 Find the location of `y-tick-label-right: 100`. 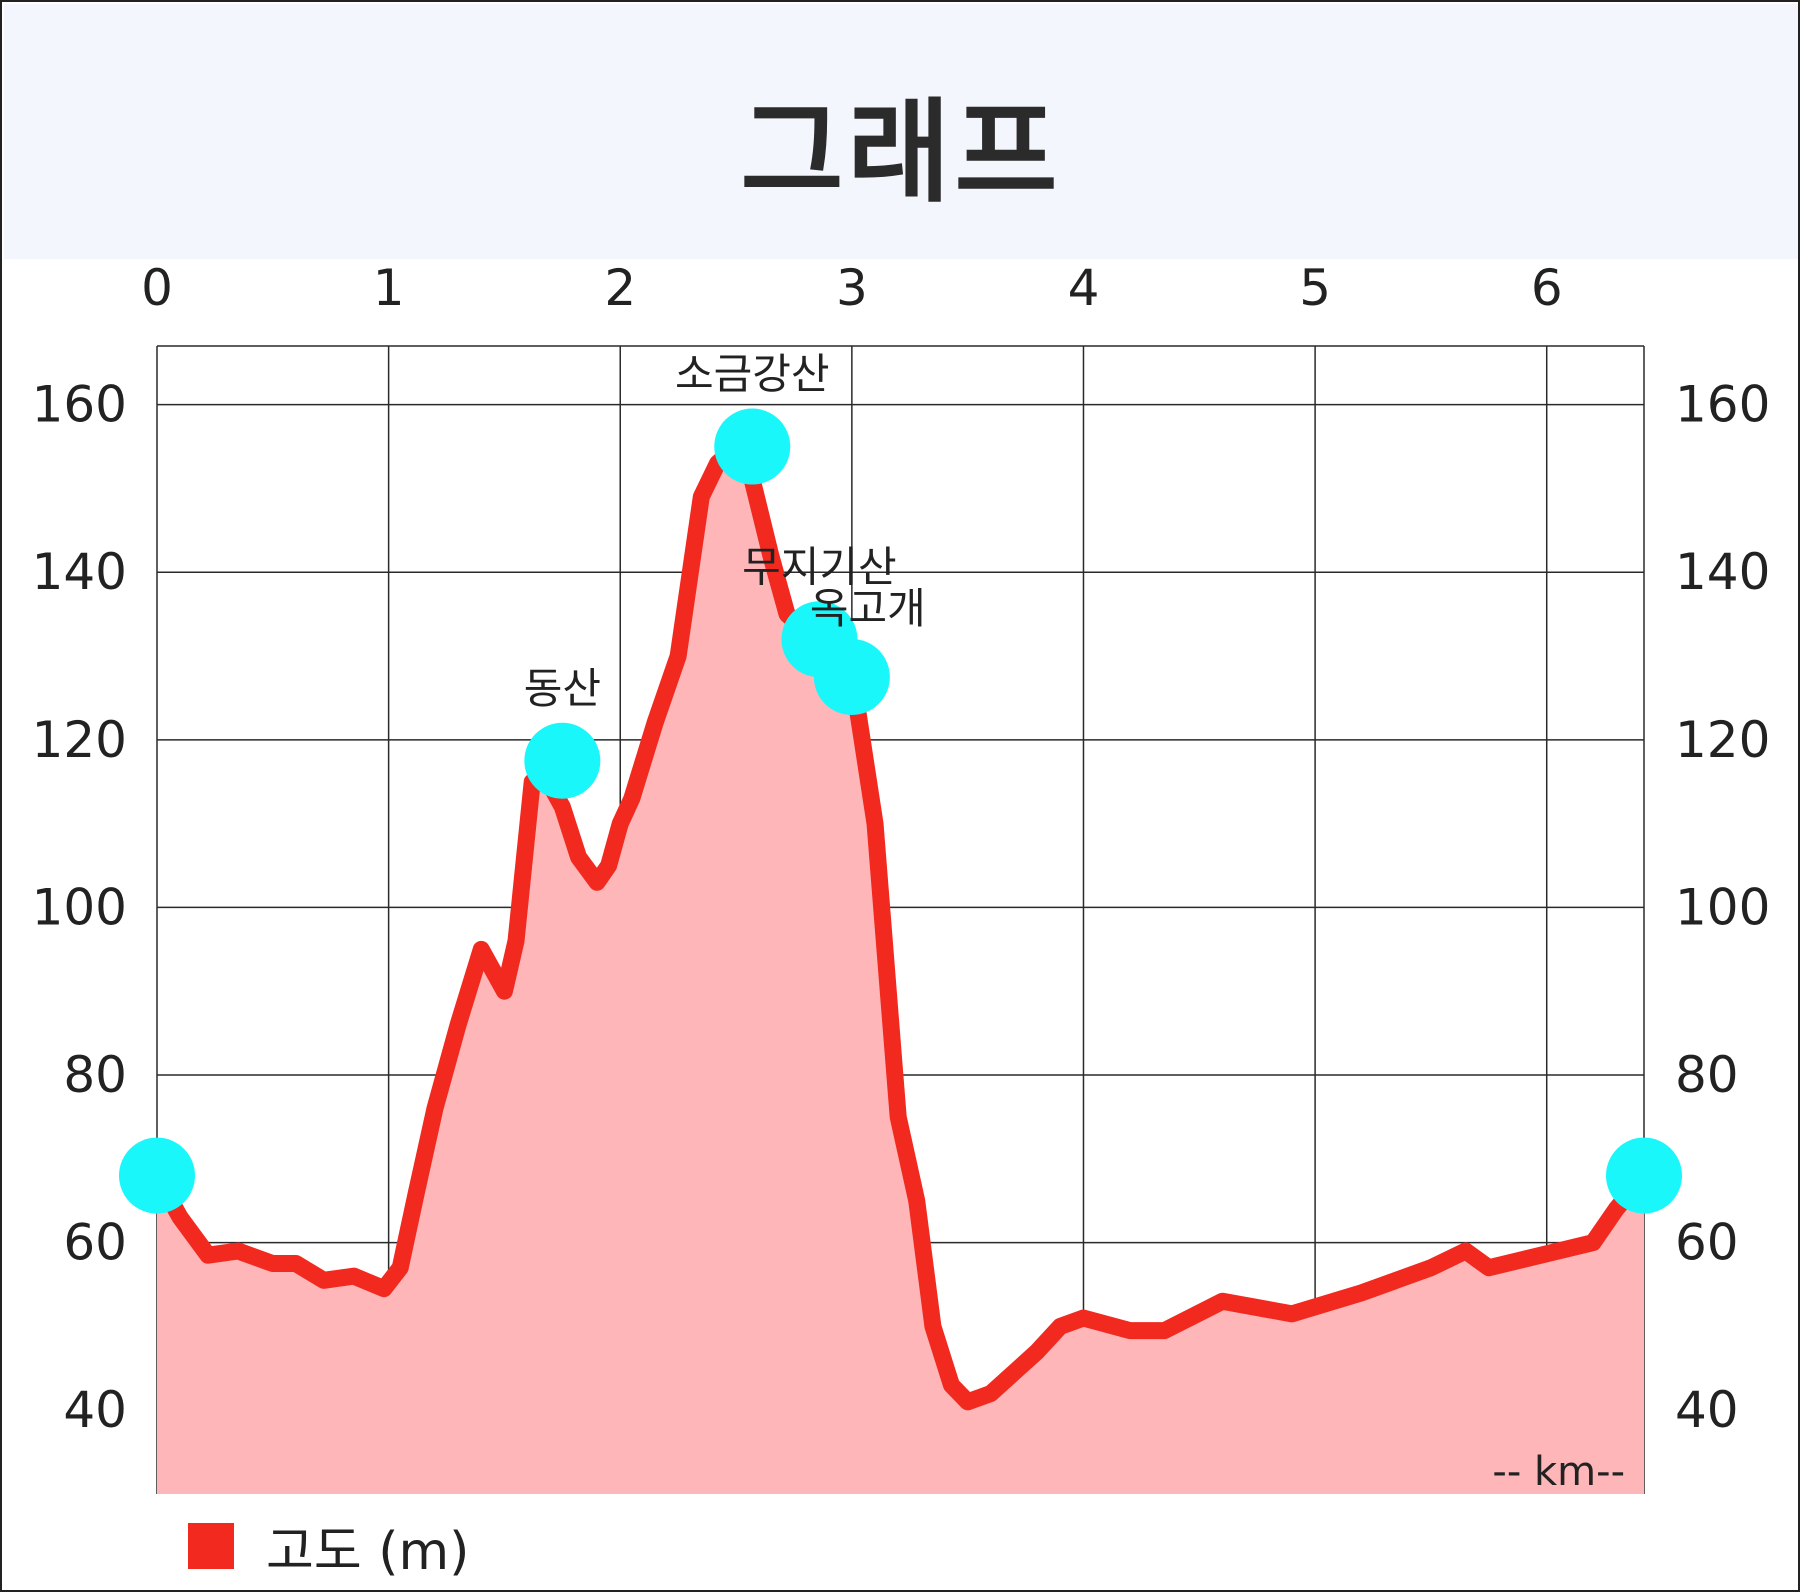

y-tick-label-right: 100 is located at coordinates (1722, 907).